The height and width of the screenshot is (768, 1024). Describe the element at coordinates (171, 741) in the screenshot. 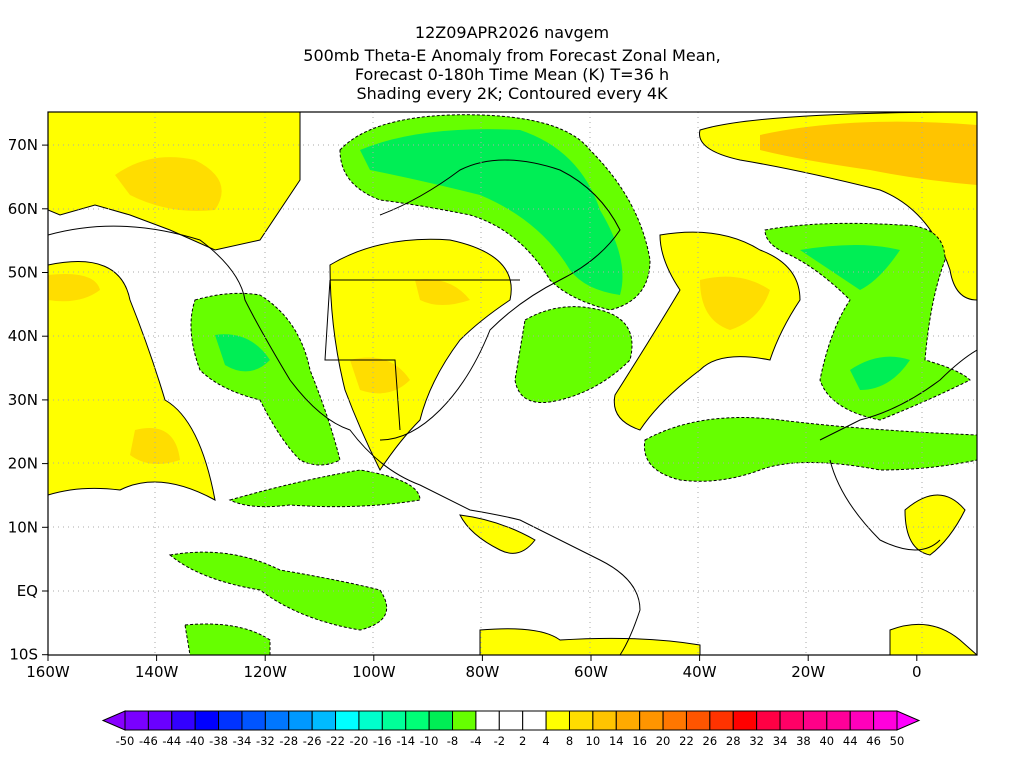

I see `colorbar-label: -44` at that location.